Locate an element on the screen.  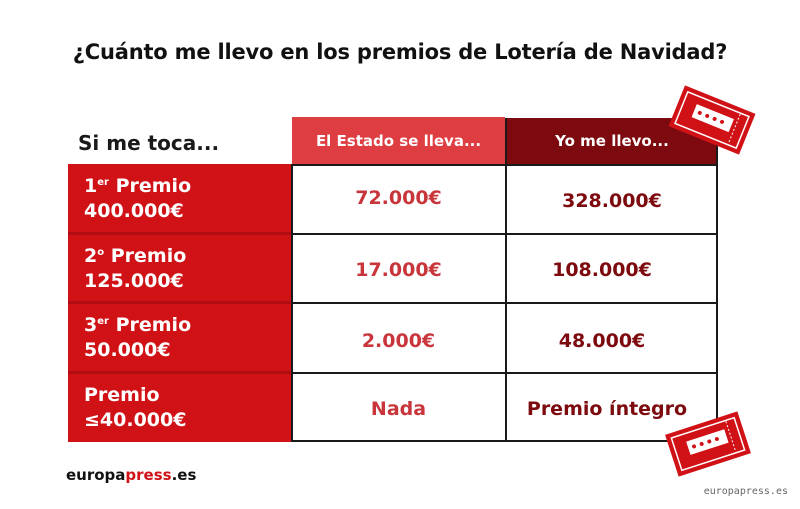
estado-value: 72.000€ is located at coordinates (398, 198).